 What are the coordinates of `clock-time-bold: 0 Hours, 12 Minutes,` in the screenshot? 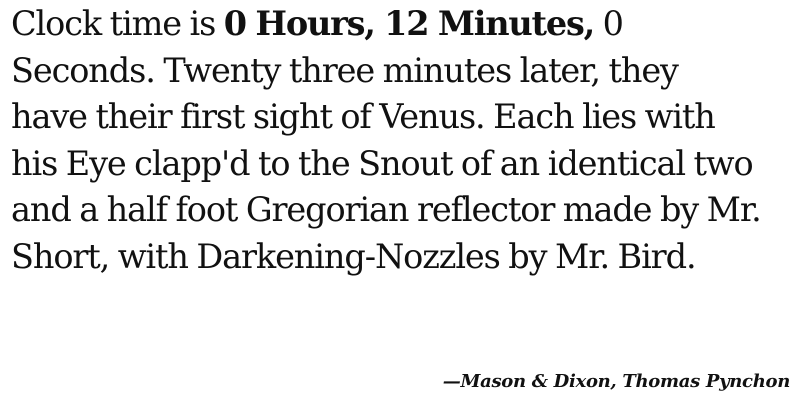 It's located at (409, 23).